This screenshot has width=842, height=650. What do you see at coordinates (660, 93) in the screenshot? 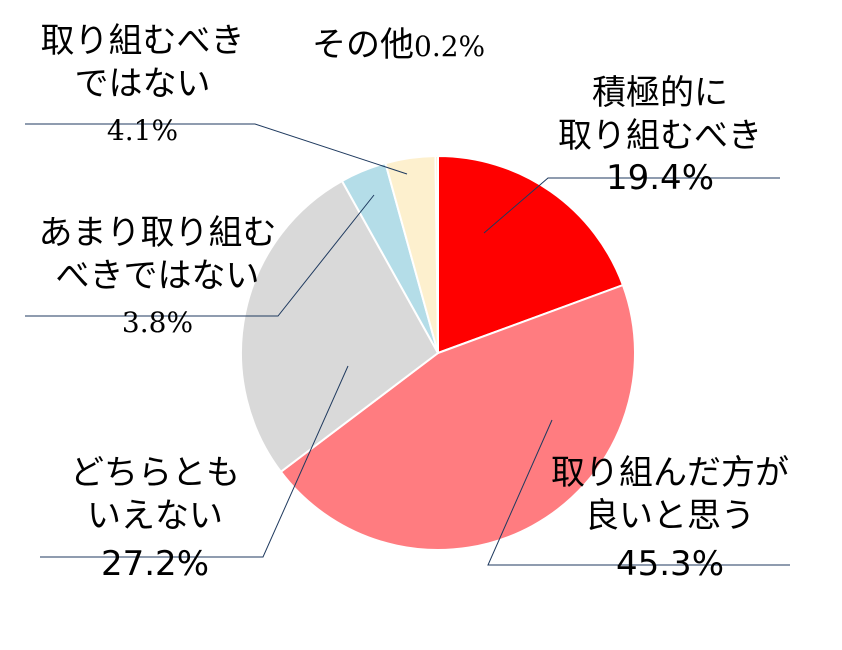
I see `label-slice-0-line-1: 積極的に` at bounding box center [660, 93].